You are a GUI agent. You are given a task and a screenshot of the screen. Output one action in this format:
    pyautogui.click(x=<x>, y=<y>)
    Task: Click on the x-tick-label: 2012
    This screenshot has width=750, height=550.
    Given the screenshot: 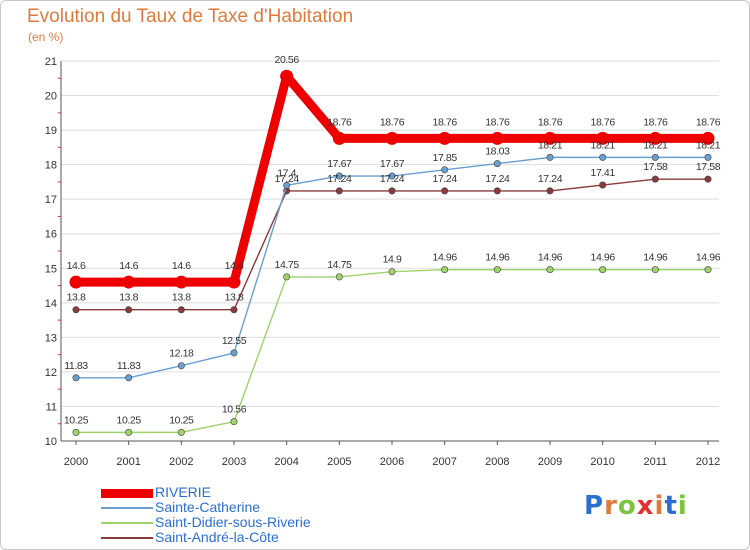 What is the action you would take?
    pyautogui.click(x=708, y=462)
    